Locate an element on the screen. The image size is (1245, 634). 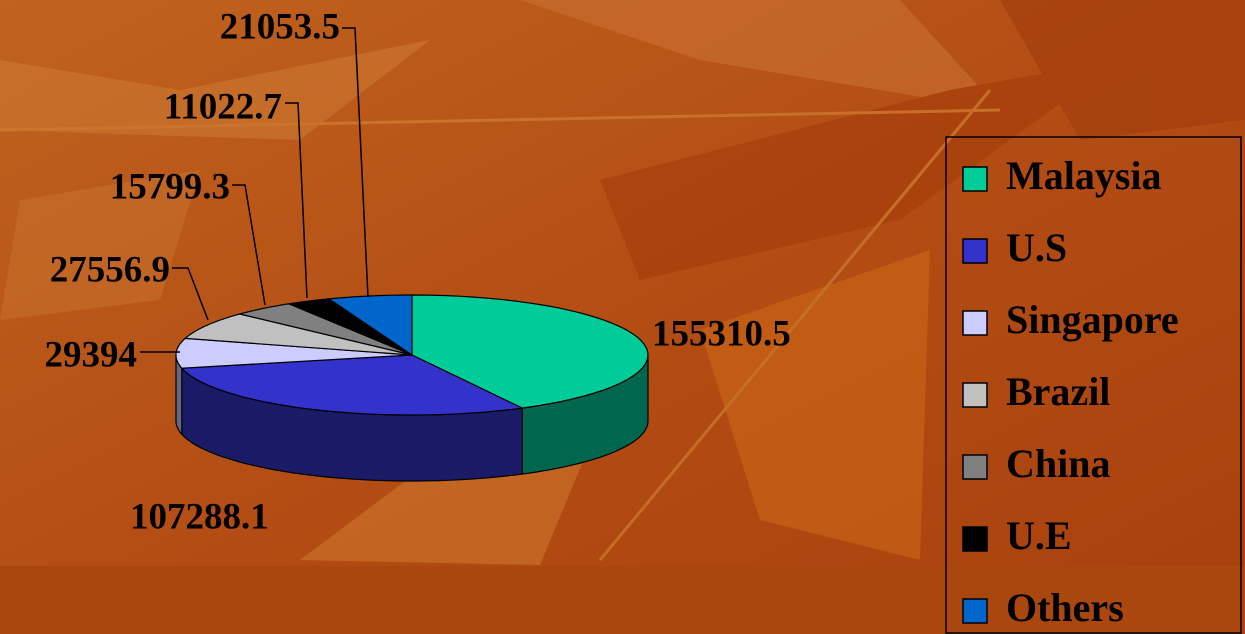
value-label: 21053.5 is located at coordinates (280, 26).